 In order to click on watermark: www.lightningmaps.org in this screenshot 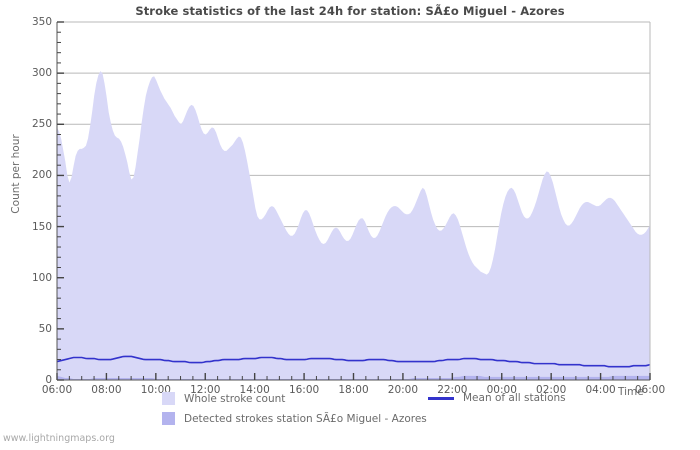, I will do `click(59, 438)`.